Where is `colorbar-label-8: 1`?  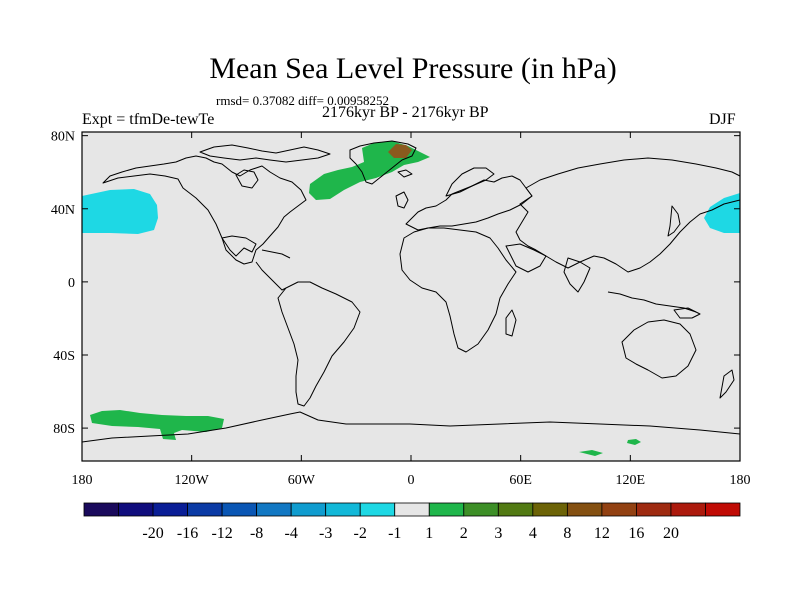 colorbar-label-8: 1 is located at coordinates (429, 533).